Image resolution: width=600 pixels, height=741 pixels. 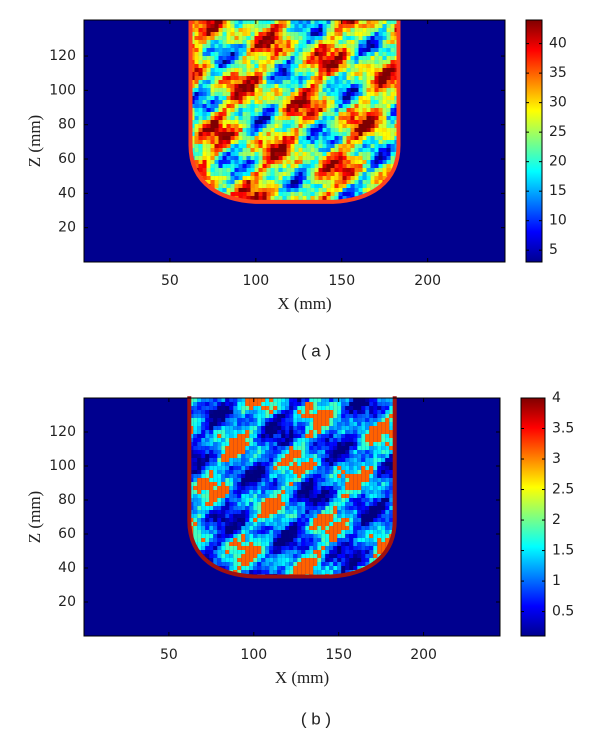 What do you see at coordinates (295, 112) in the screenshot?
I see `tissue-texture` at bounding box center [295, 112].